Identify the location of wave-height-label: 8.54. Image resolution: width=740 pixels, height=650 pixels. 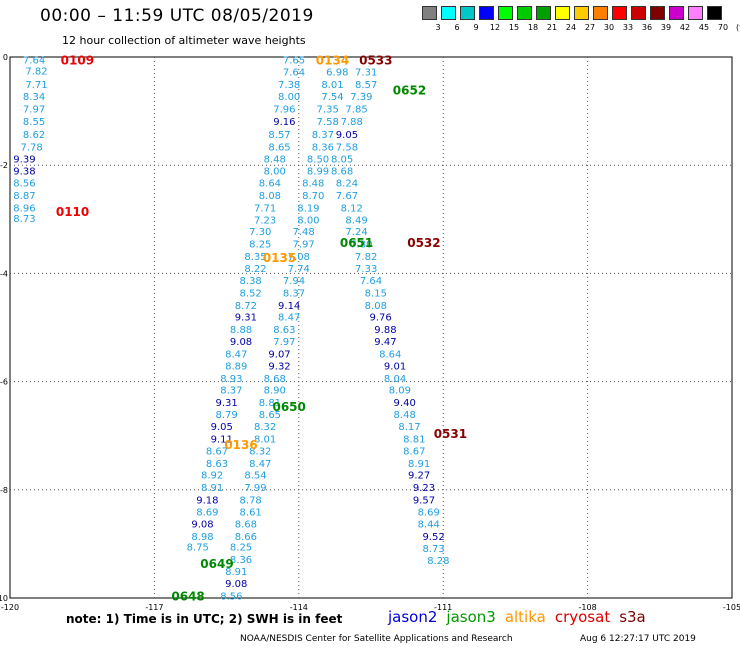
(255, 476).